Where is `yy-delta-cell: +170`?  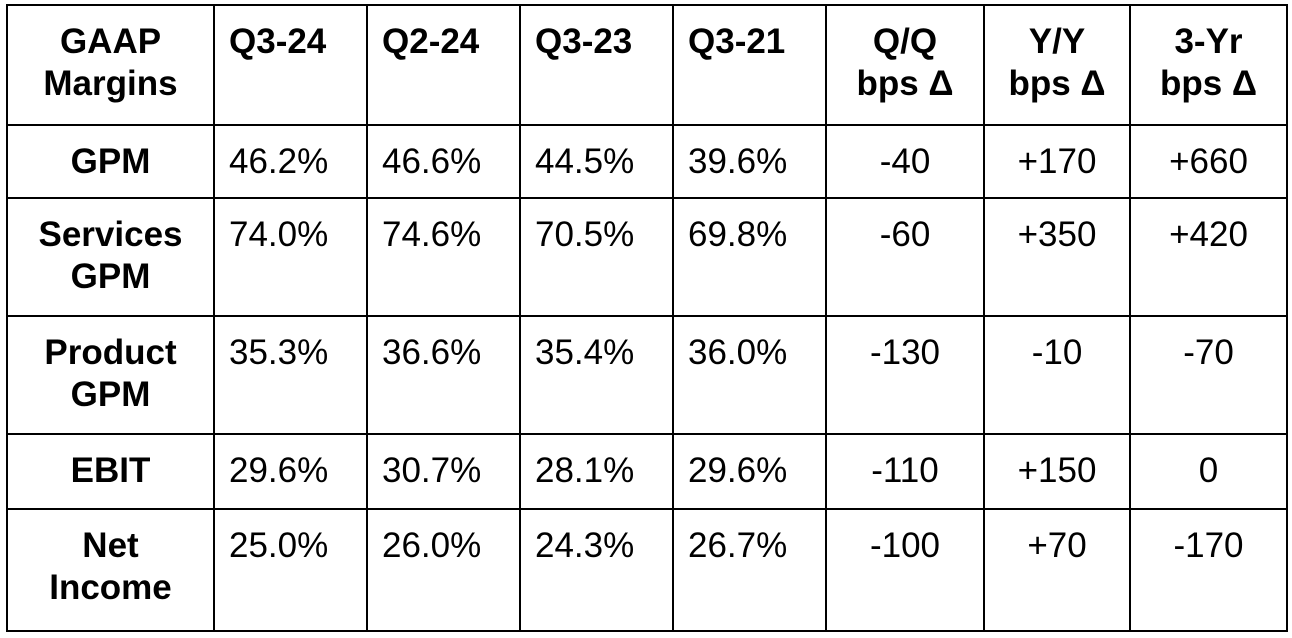 yy-delta-cell: +170 is located at coordinates (1057, 161).